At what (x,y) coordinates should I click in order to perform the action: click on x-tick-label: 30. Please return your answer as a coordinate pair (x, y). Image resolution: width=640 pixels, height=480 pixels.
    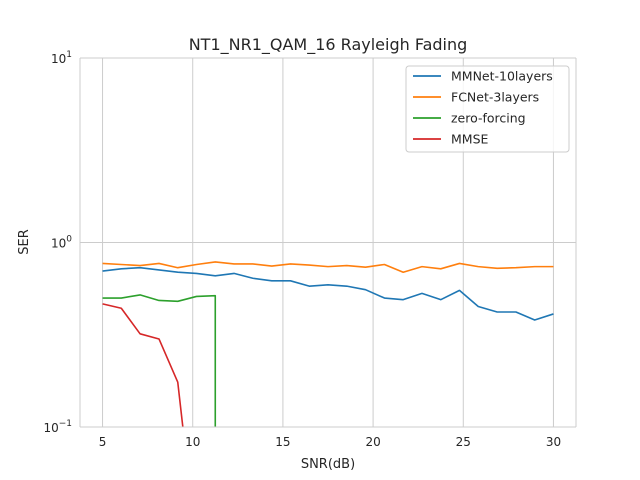
    Looking at the image, I should click on (553, 442).